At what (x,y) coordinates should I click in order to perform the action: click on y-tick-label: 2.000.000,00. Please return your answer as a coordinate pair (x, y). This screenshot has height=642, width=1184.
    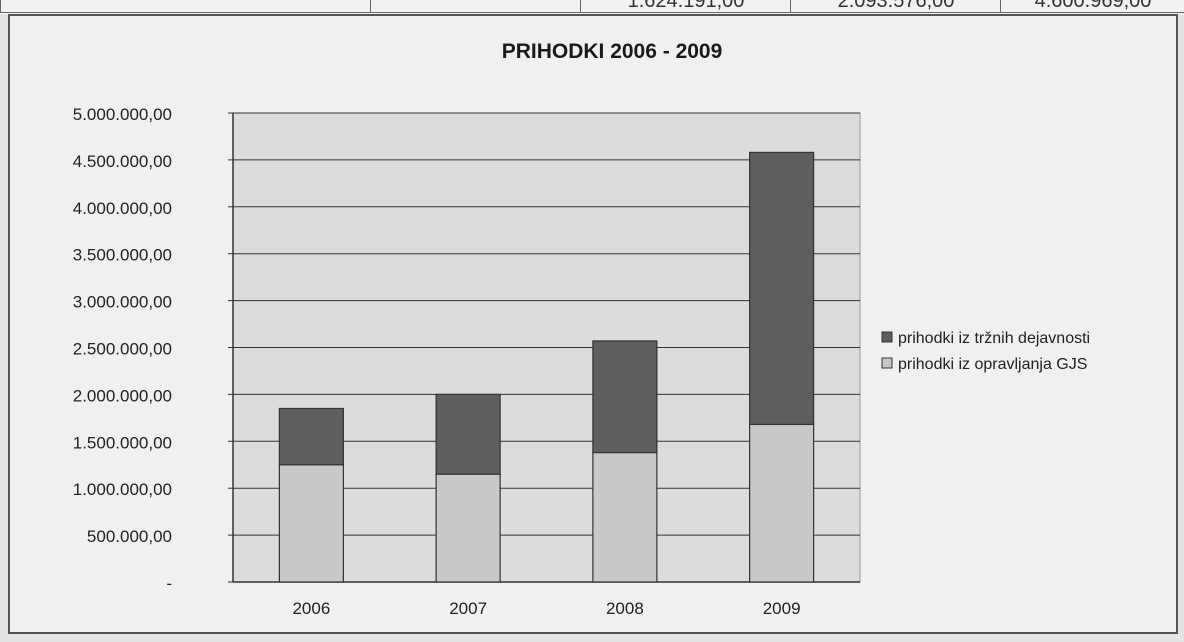
    Looking at the image, I should click on (122, 395).